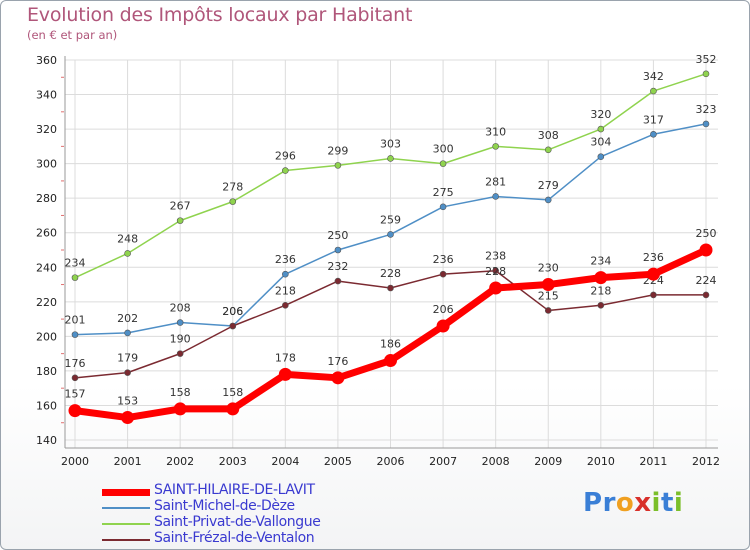  I want to click on logo-letter: r, so click(609, 503).